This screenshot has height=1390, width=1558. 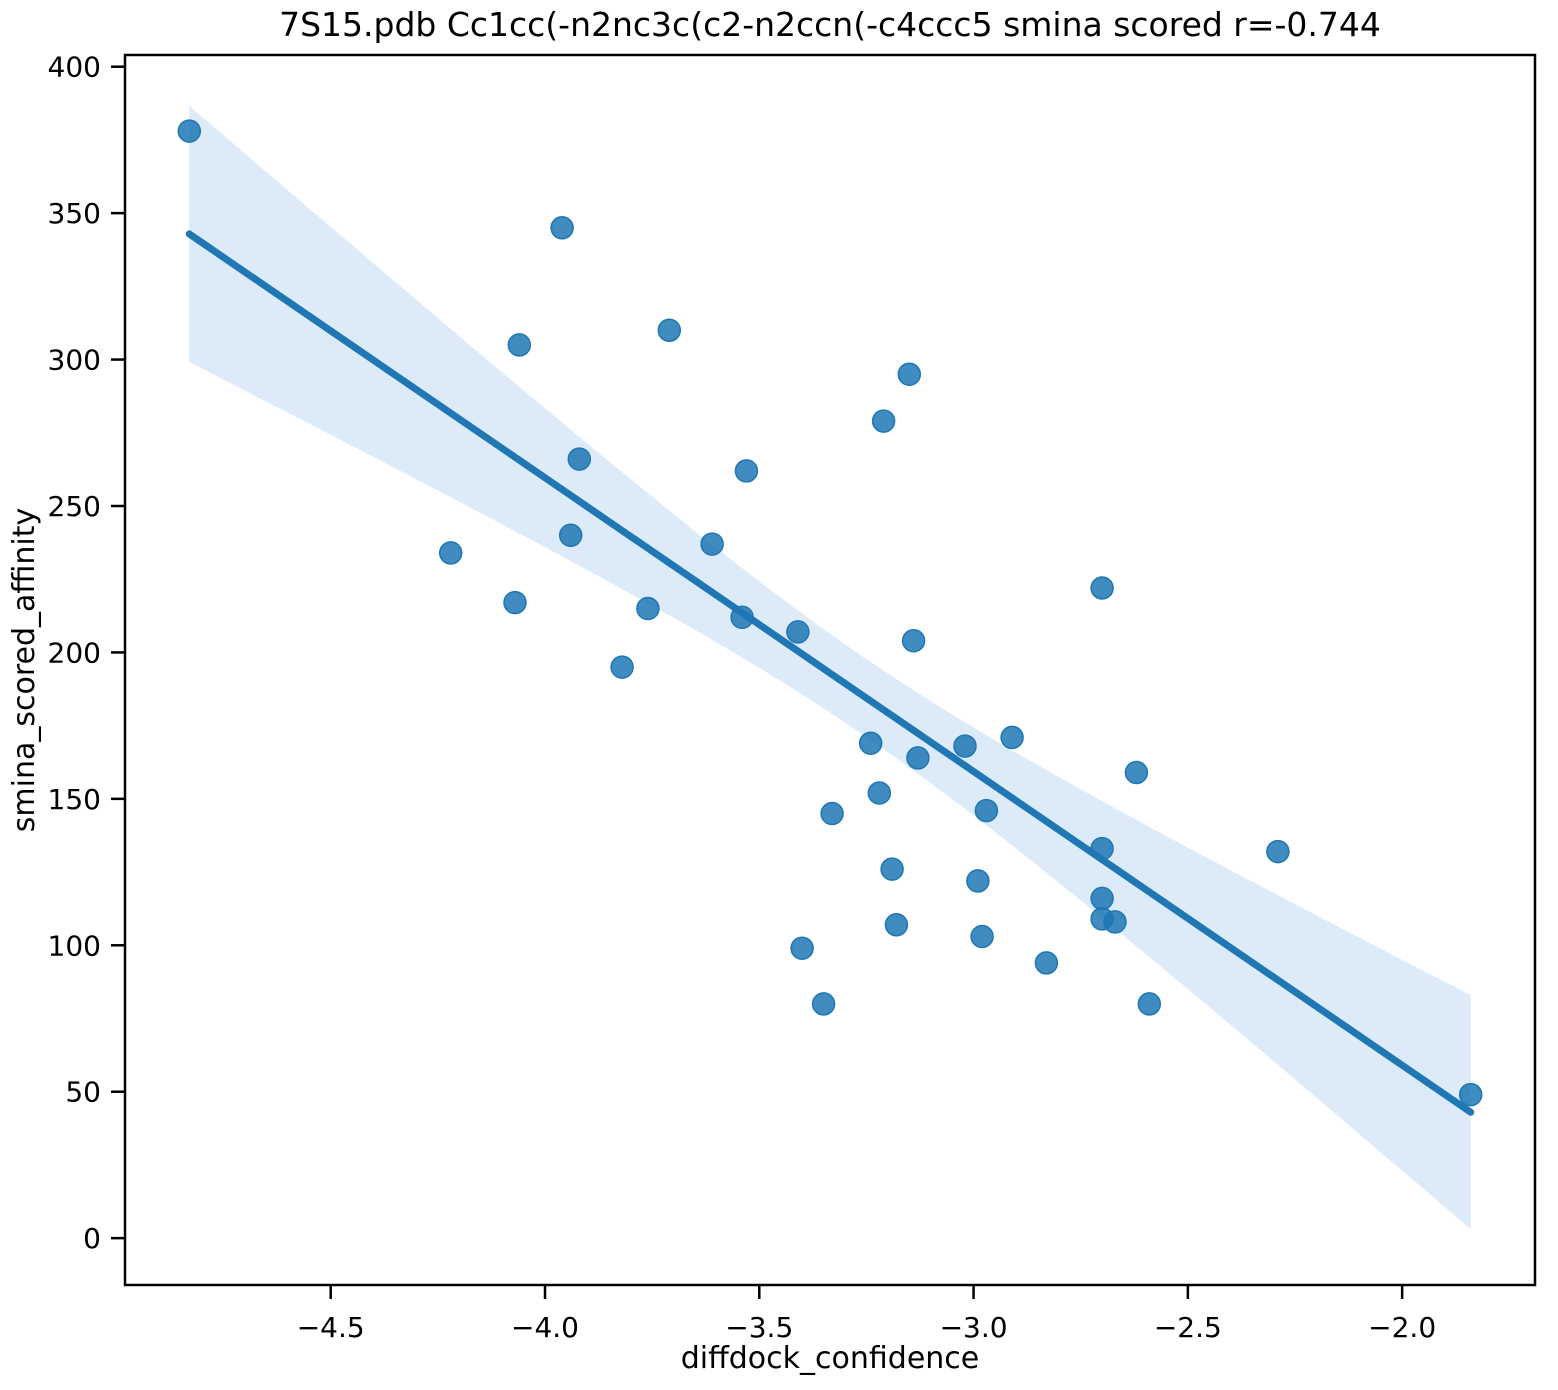 I want to click on y-tick-label: 100, so click(x=74, y=945).